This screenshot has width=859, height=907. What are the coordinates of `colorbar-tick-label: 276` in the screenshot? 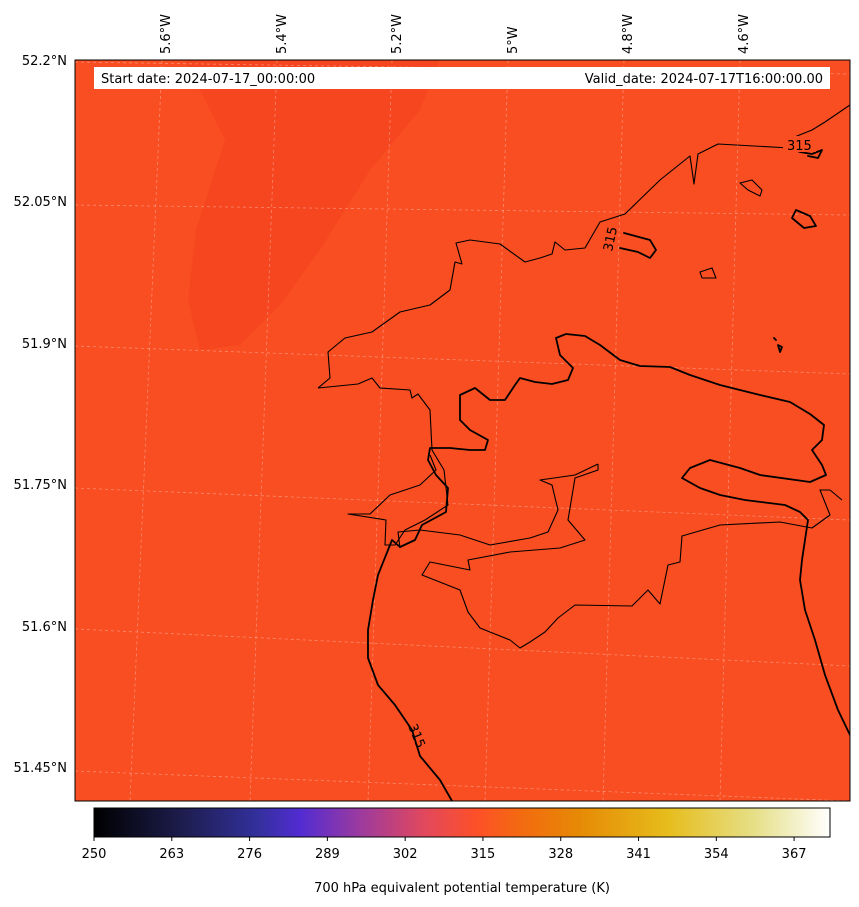 It's located at (249, 854).